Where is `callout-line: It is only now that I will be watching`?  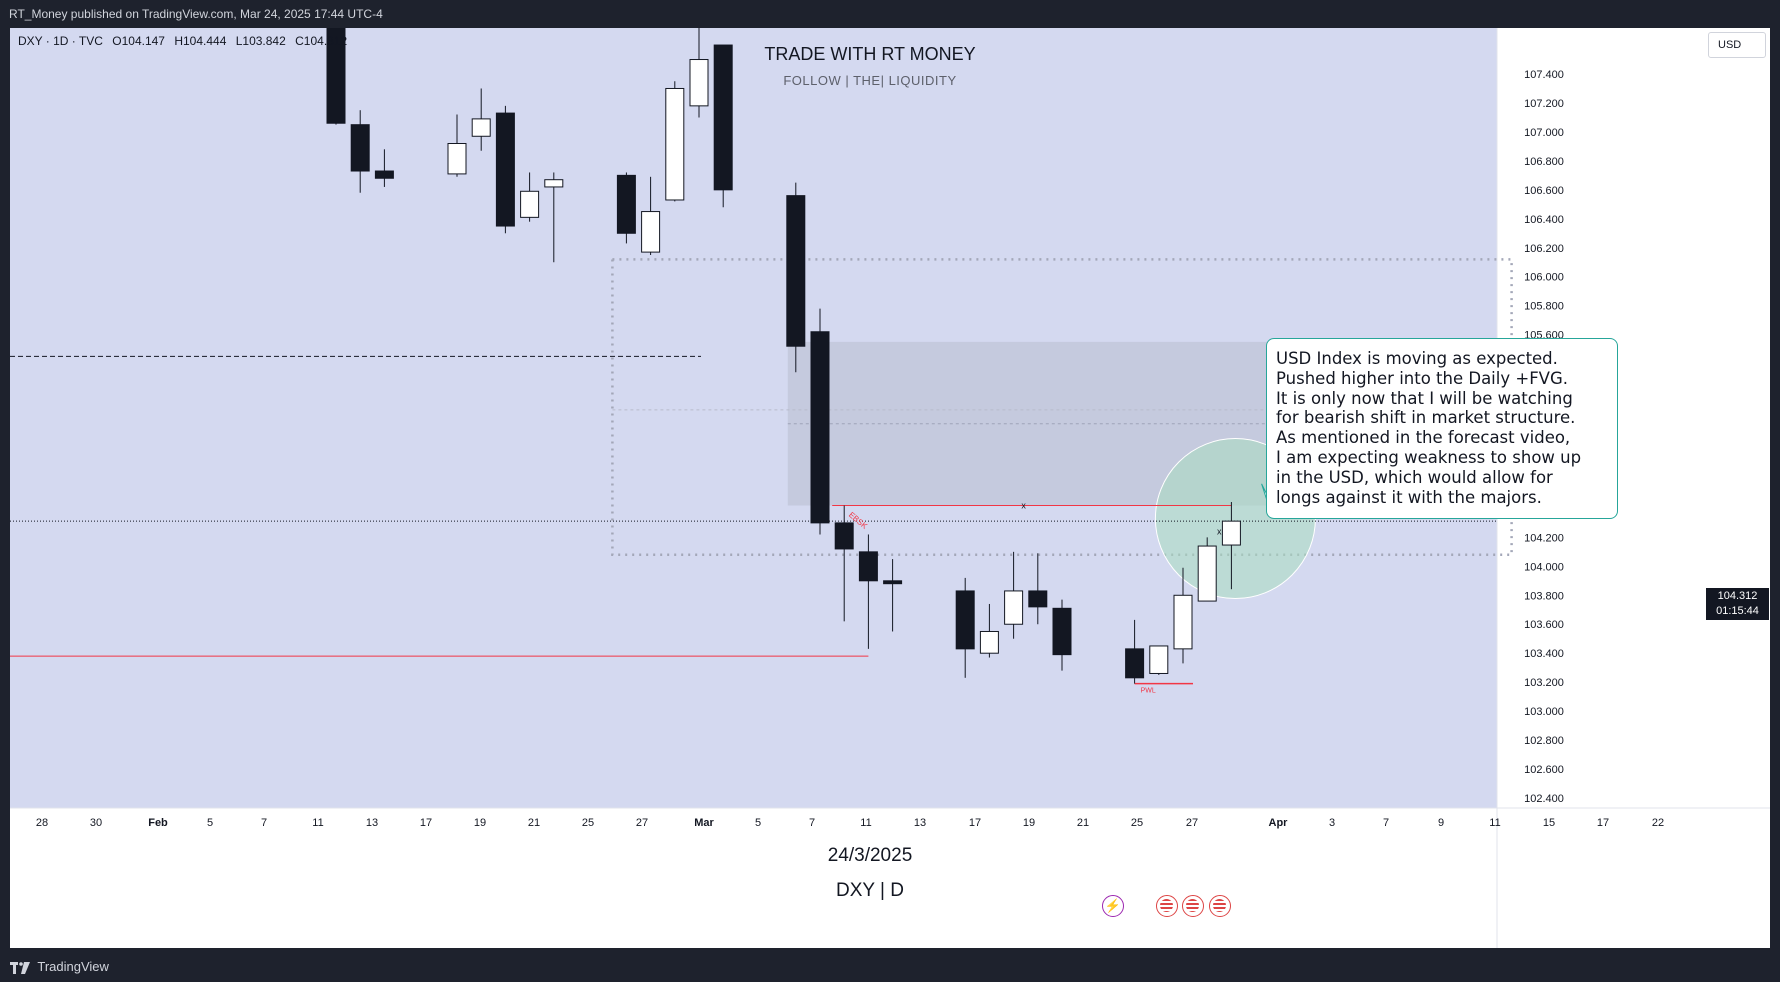
callout-line: It is only now that I will be watching is located at coordinates (1424, 398).